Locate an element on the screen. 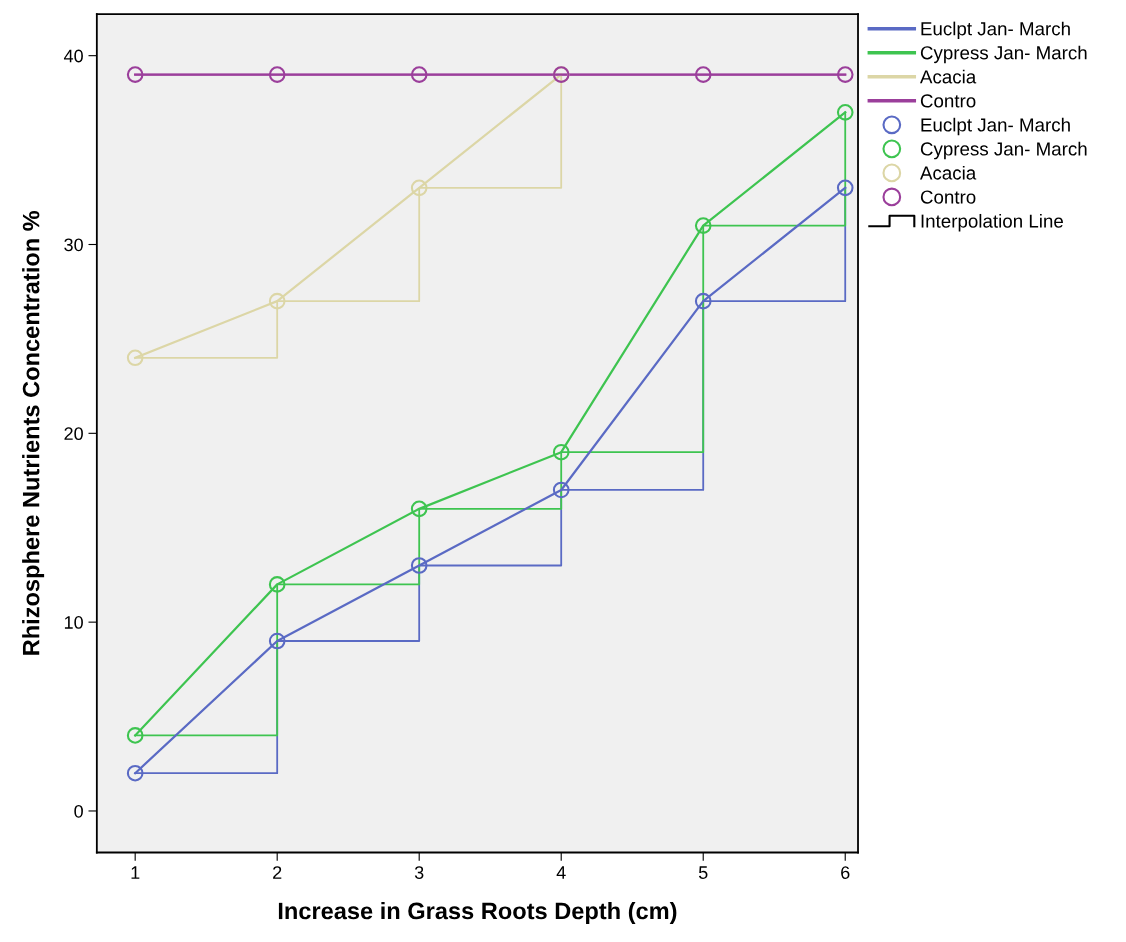  x-tick-label: 6 is located at coordinates (845, 872).